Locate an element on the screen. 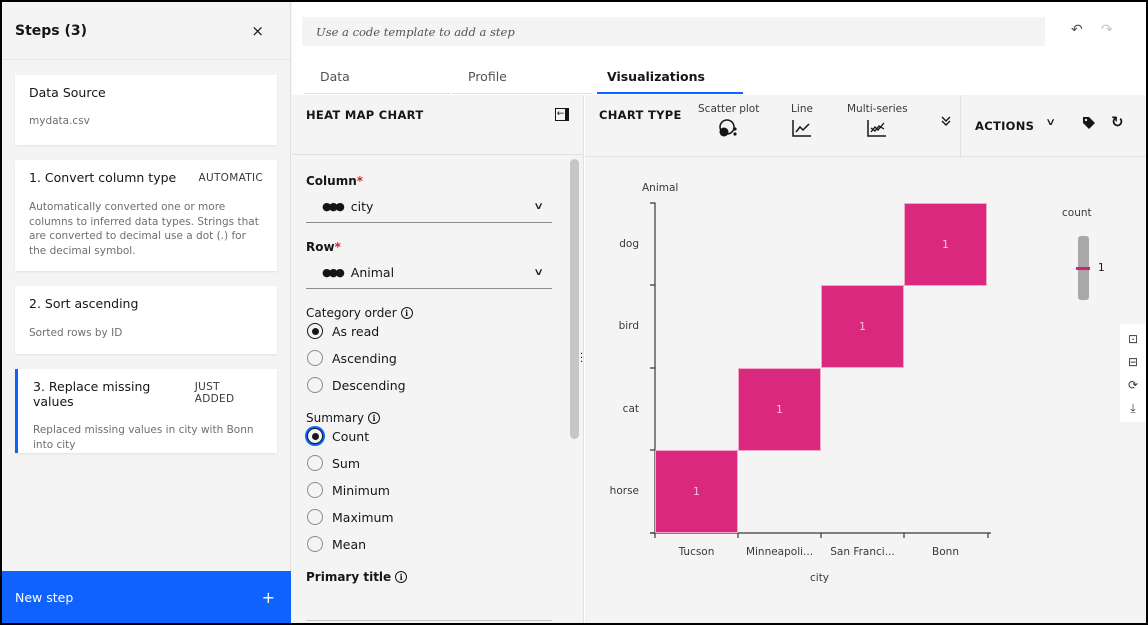  undo-icon: ↶ is located at coordinates (1077, 30).